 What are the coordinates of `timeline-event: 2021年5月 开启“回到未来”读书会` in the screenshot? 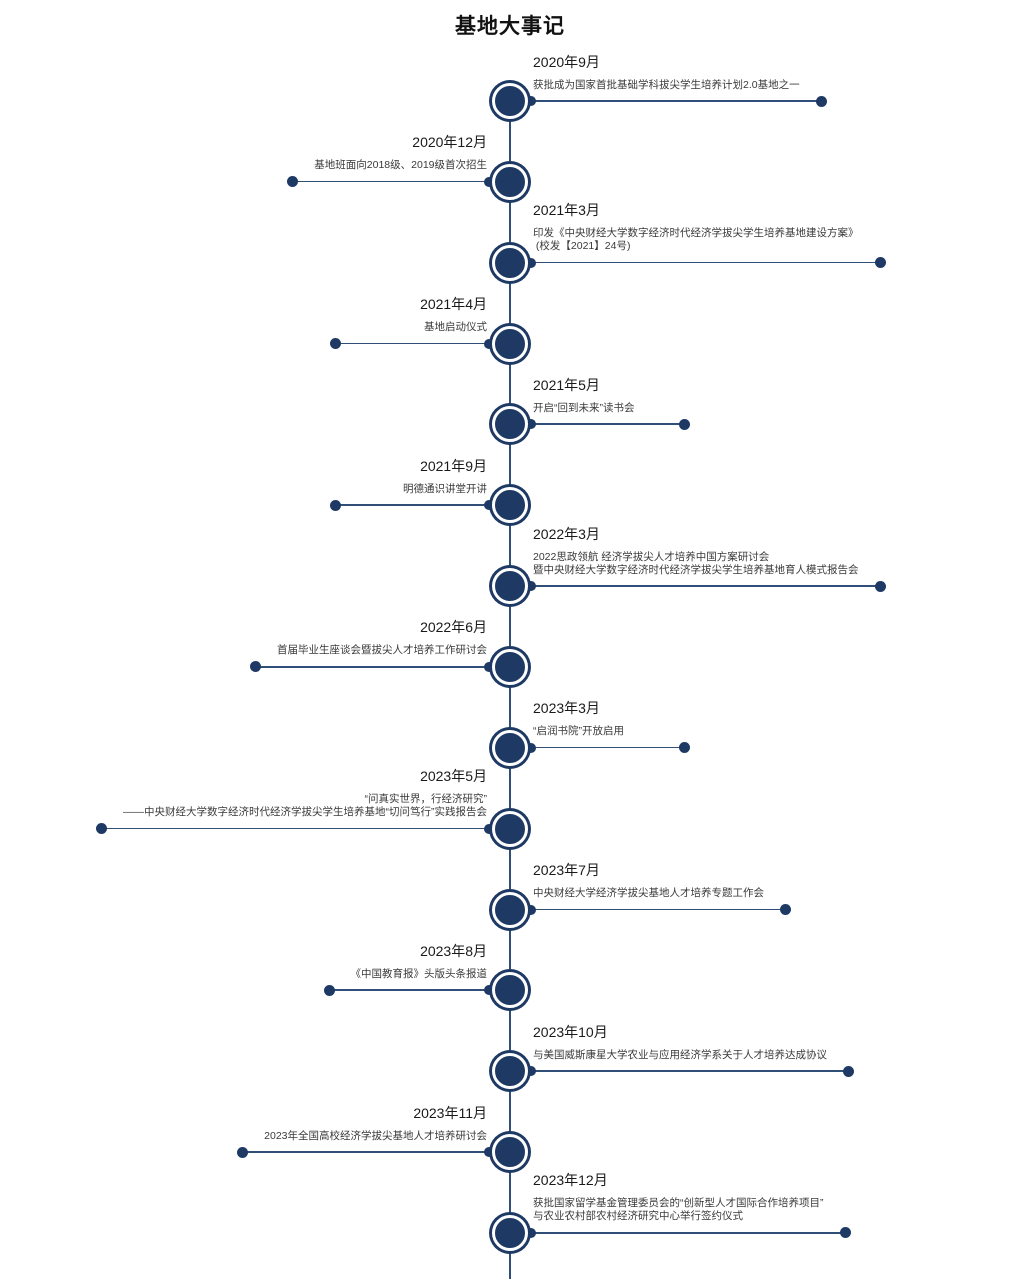 It's located at (608, 402).